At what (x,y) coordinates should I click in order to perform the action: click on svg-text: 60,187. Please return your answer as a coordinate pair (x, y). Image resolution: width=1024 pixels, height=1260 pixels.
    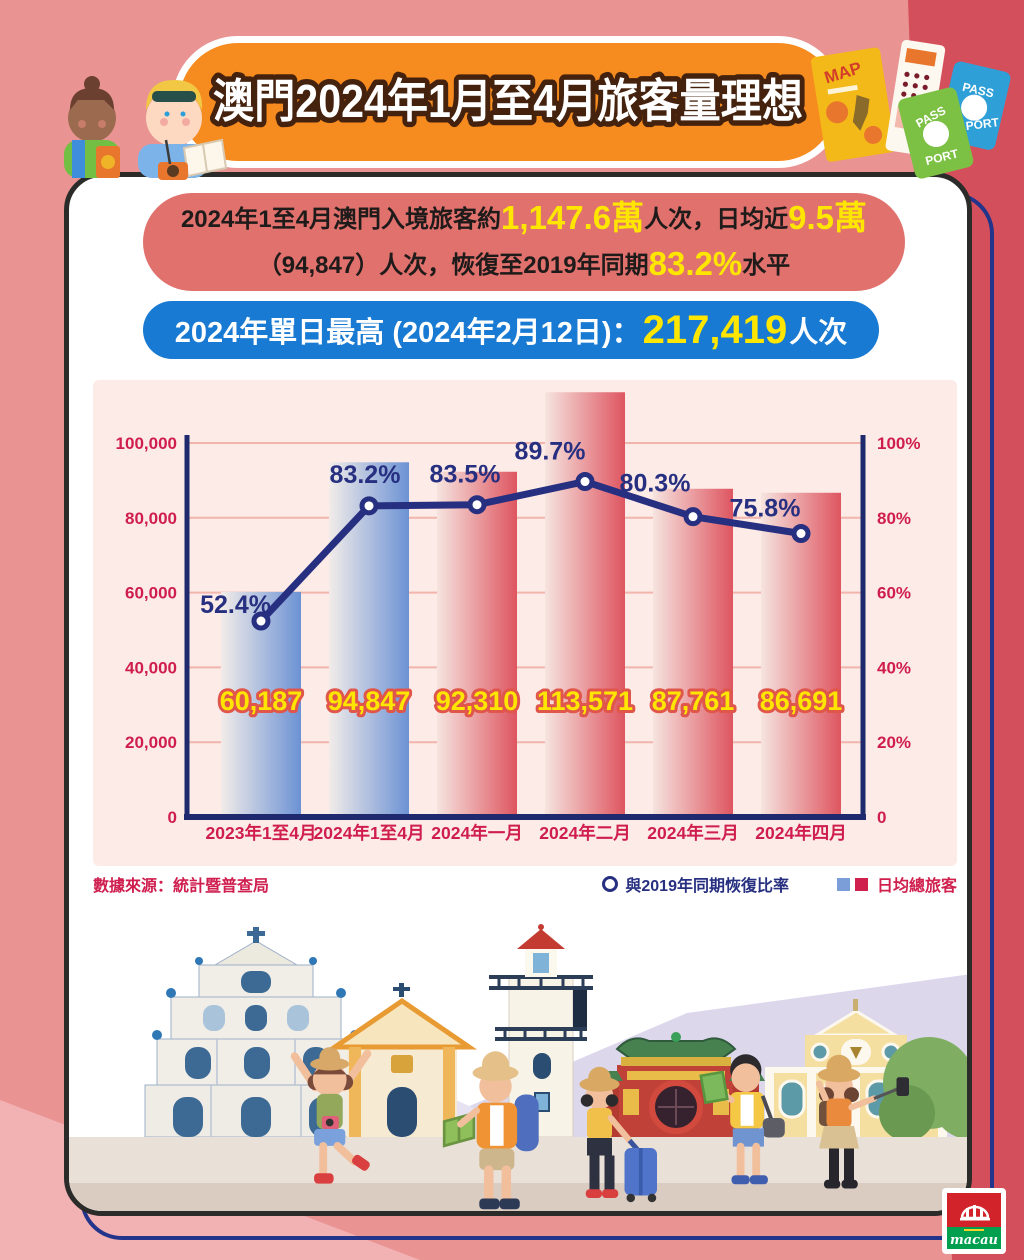
    Looking at the image, I should click on (261, 701).